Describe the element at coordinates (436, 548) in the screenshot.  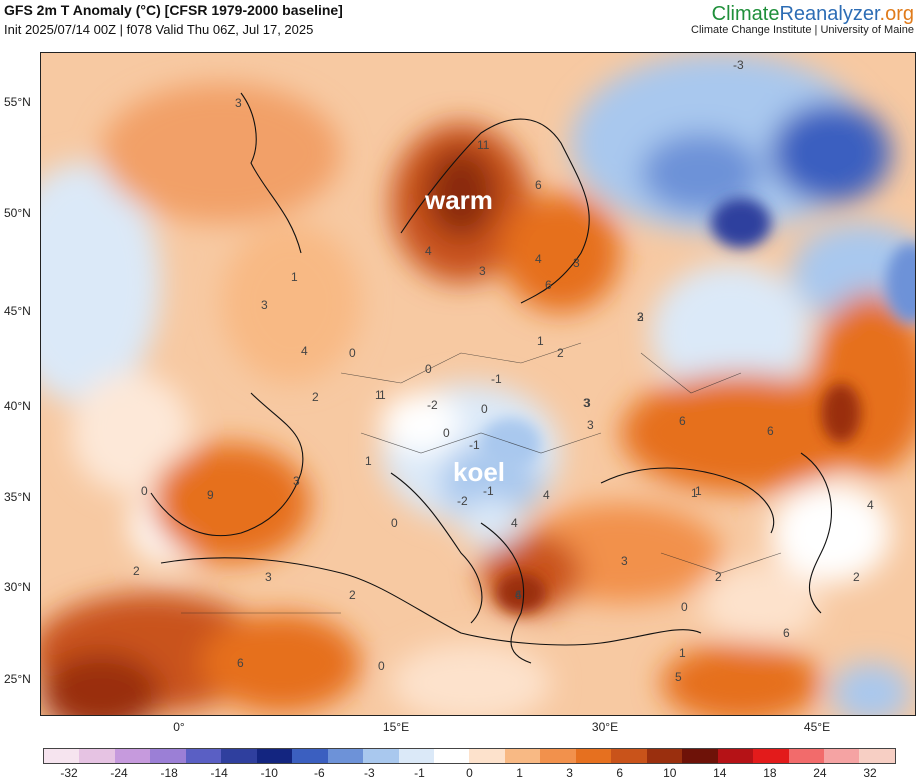
I see `coast-italy` at that location.